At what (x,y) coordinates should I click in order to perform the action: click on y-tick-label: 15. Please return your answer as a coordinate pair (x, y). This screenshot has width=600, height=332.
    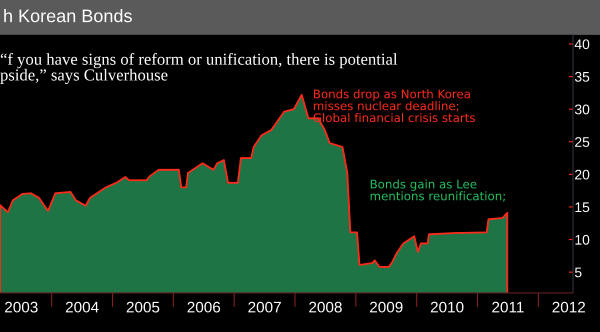
    Looking at the image, I should click on (582, 207).